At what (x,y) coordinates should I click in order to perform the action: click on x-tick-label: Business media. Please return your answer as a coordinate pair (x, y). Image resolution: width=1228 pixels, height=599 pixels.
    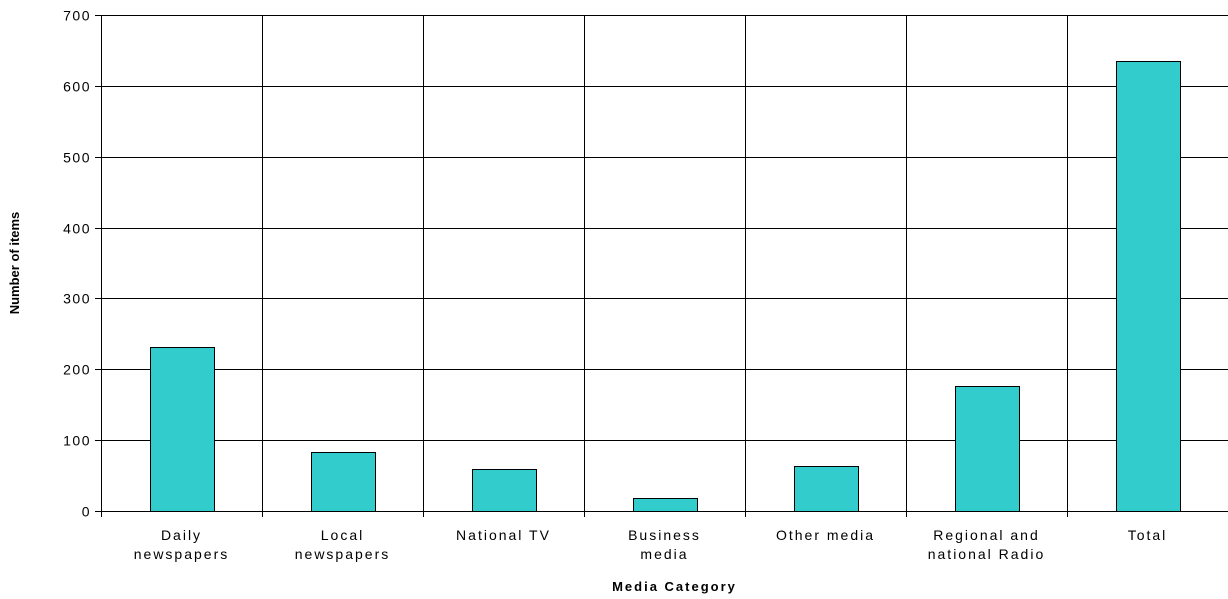
    Looking at the image, I should click on (664, 544).